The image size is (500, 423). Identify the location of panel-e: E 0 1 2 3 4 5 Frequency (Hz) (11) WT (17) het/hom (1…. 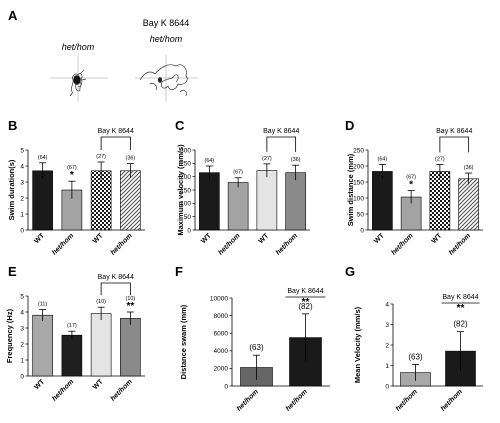
(75, 333).